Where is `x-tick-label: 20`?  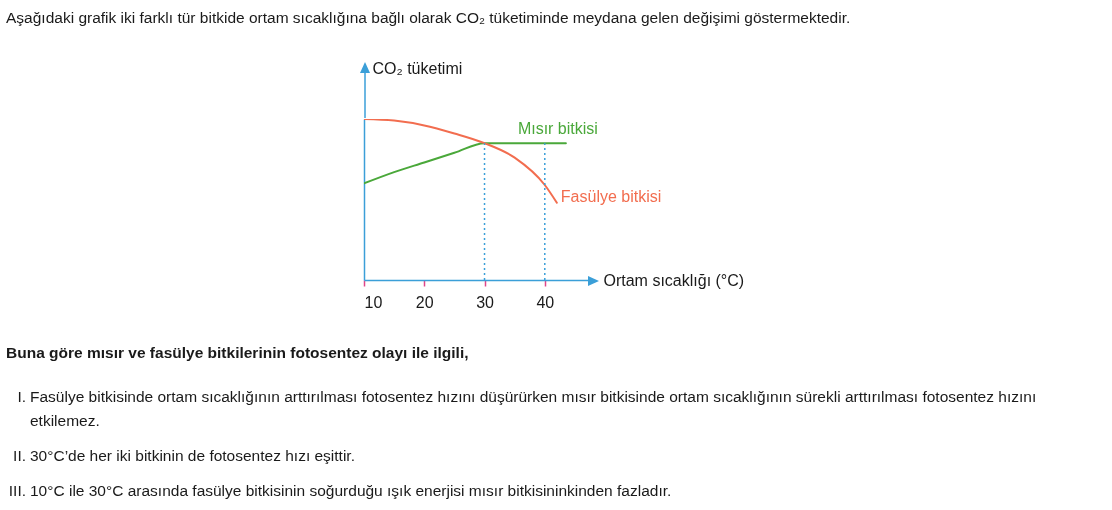
x-tick-label: 20 is located at coordinates (424, 302).